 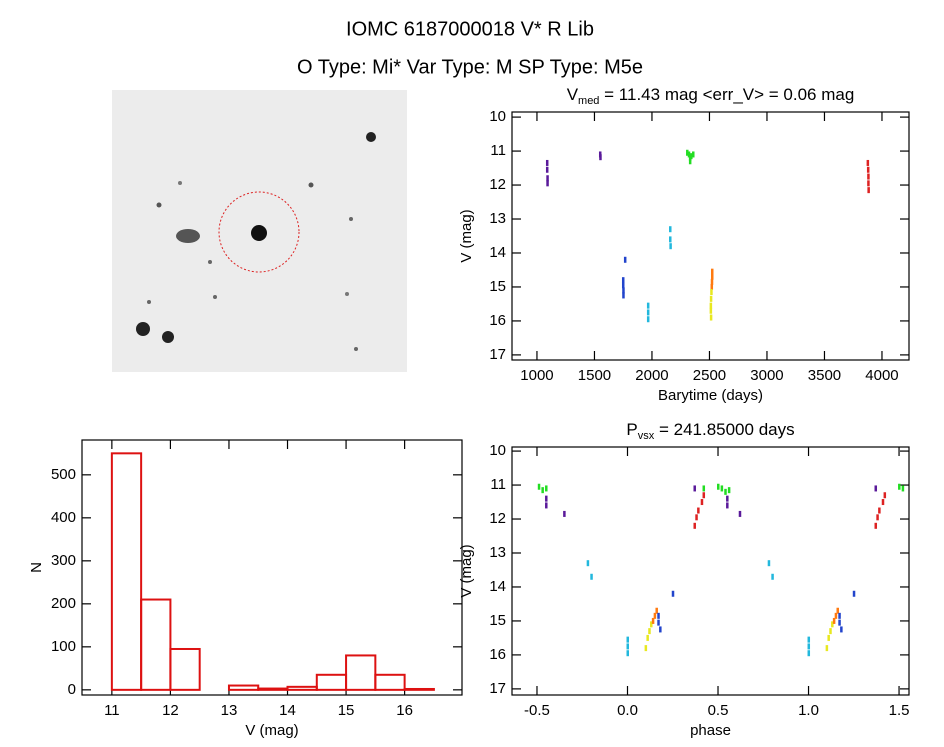 What do you see at coordinates (346, 710) in the screenshot?
I see `x-tick-label: 15` at bounding box center [346, 710].